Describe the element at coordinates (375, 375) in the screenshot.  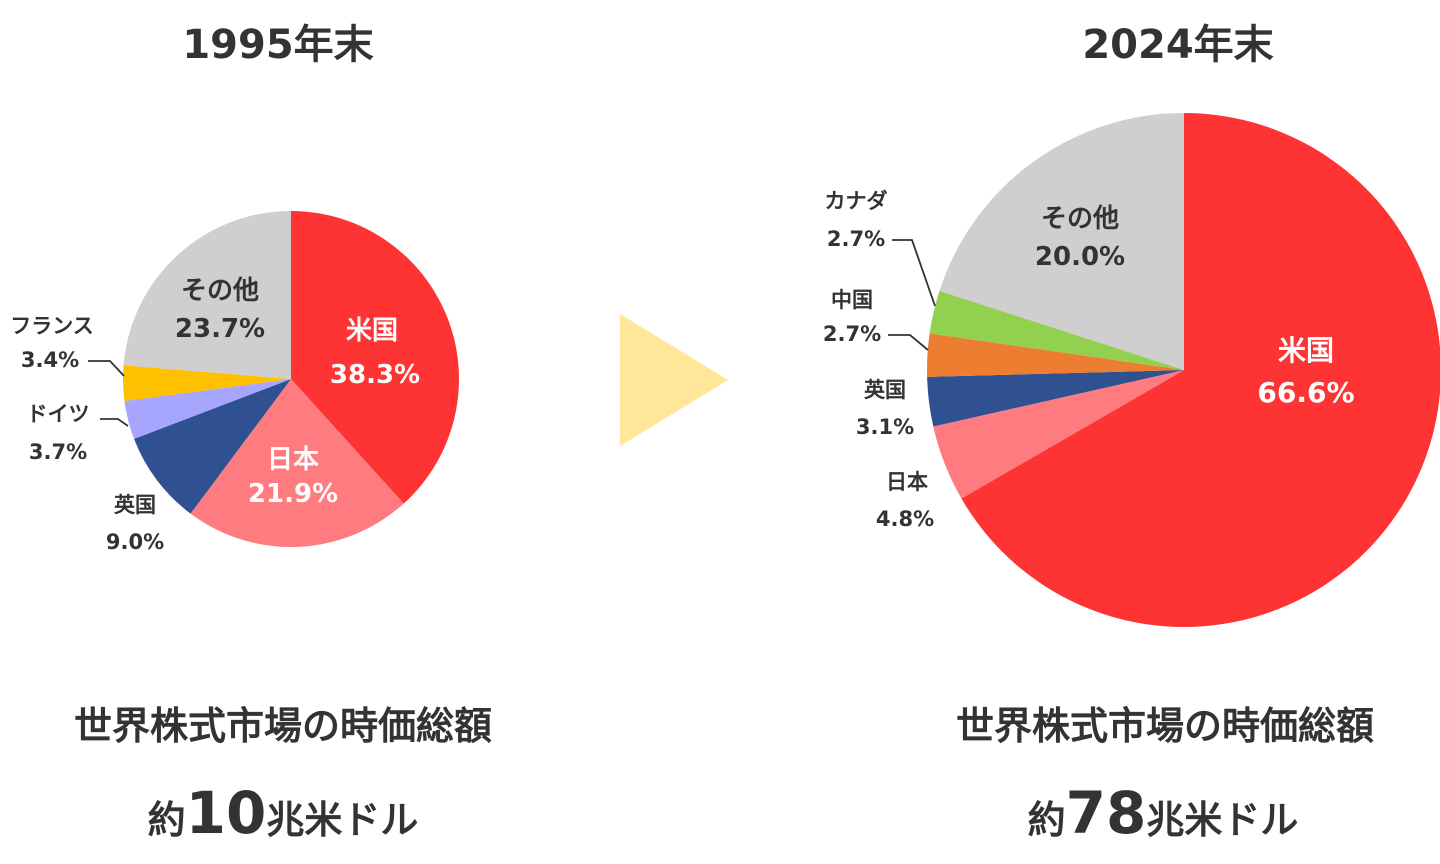
I see `label-1995-us-value: 38.3%` at that location.